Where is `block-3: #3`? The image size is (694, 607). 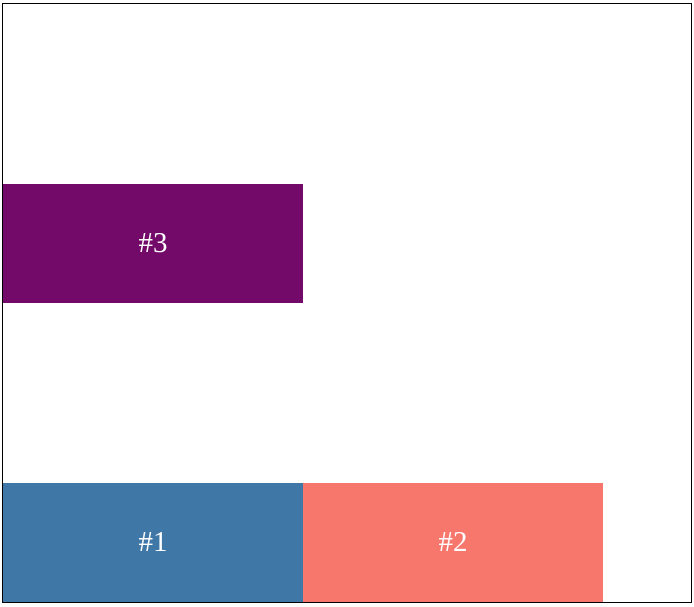
block-3: #3 is located at coordinates (153, 243).